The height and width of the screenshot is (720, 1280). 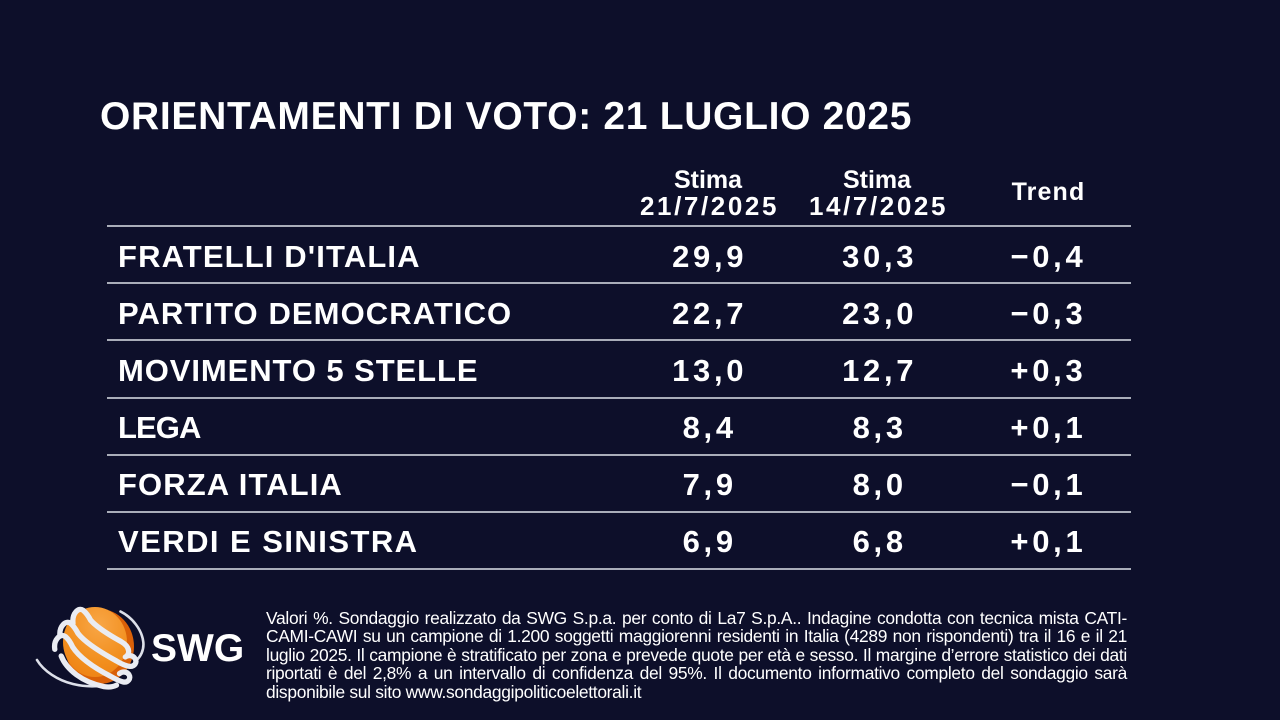 What do you see at coordinates (197, 648) in the screenshot?
I see `svg-text: SWG` at bounding box center [197, 648].